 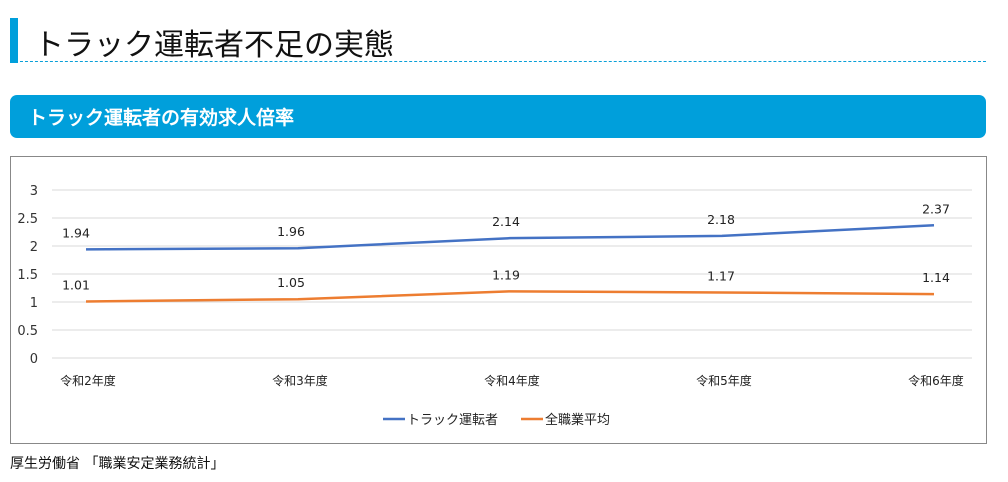 What do you see at coordinates (936, 277) in the screenshot?
I see `data-label: 1.14` at bounding box center [936, 277].